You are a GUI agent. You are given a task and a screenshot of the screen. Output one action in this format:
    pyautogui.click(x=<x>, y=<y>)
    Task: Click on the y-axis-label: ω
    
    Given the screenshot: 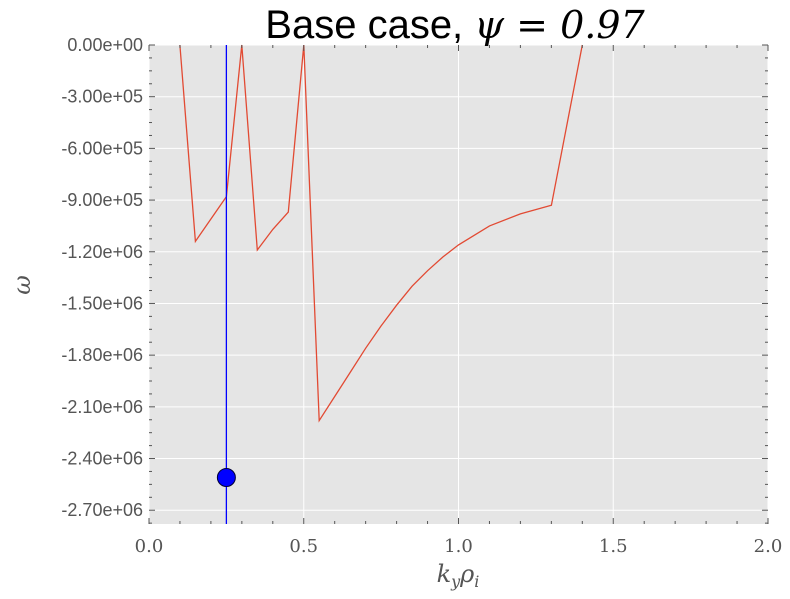 What is the action you would take?
    pyautogui.click(x=22, y=285)
    